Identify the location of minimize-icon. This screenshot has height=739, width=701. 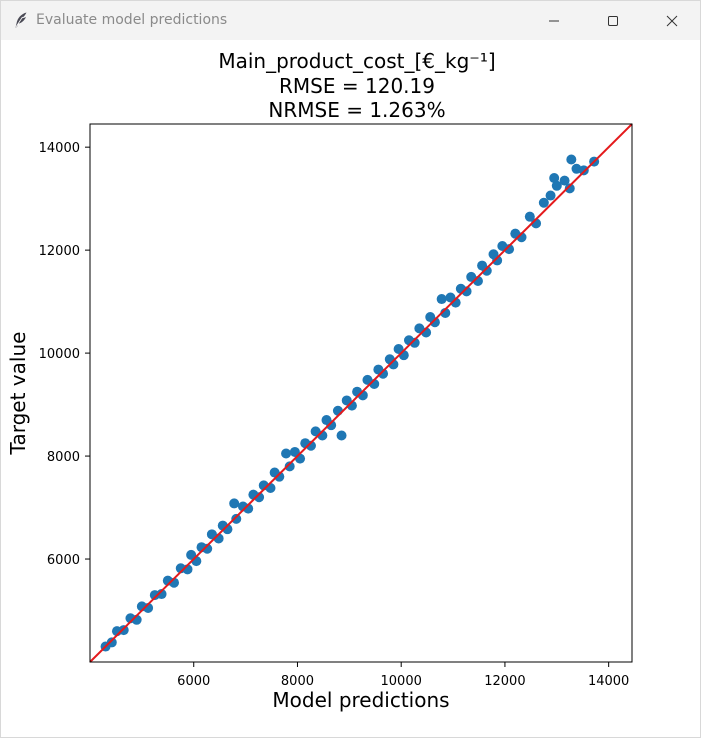
(554, 20).